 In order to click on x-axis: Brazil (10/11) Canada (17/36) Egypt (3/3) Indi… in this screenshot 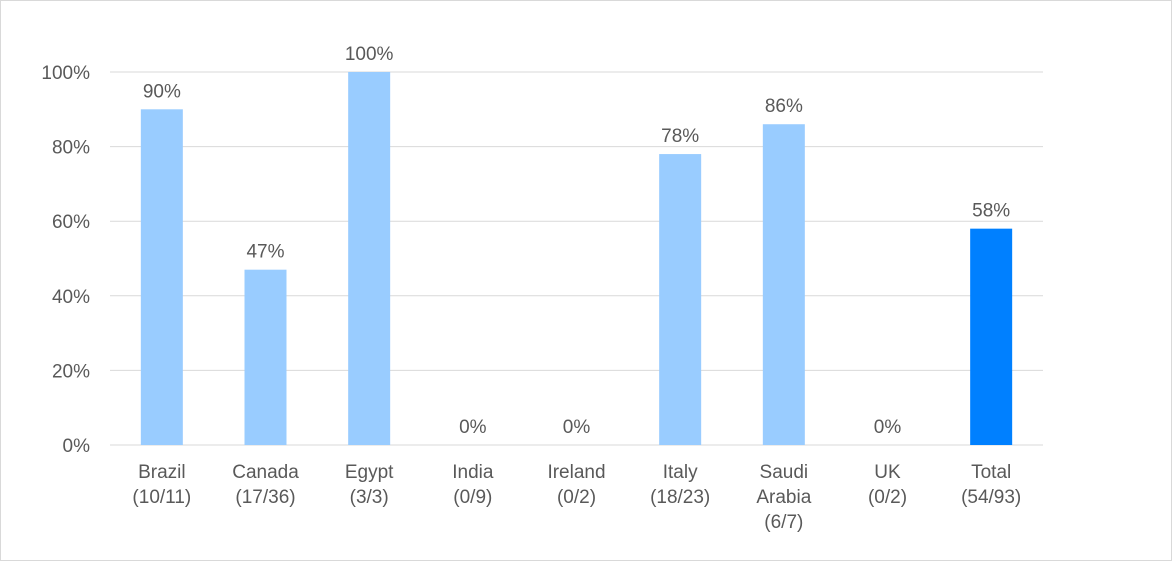, I will do `click(576, 497)`.